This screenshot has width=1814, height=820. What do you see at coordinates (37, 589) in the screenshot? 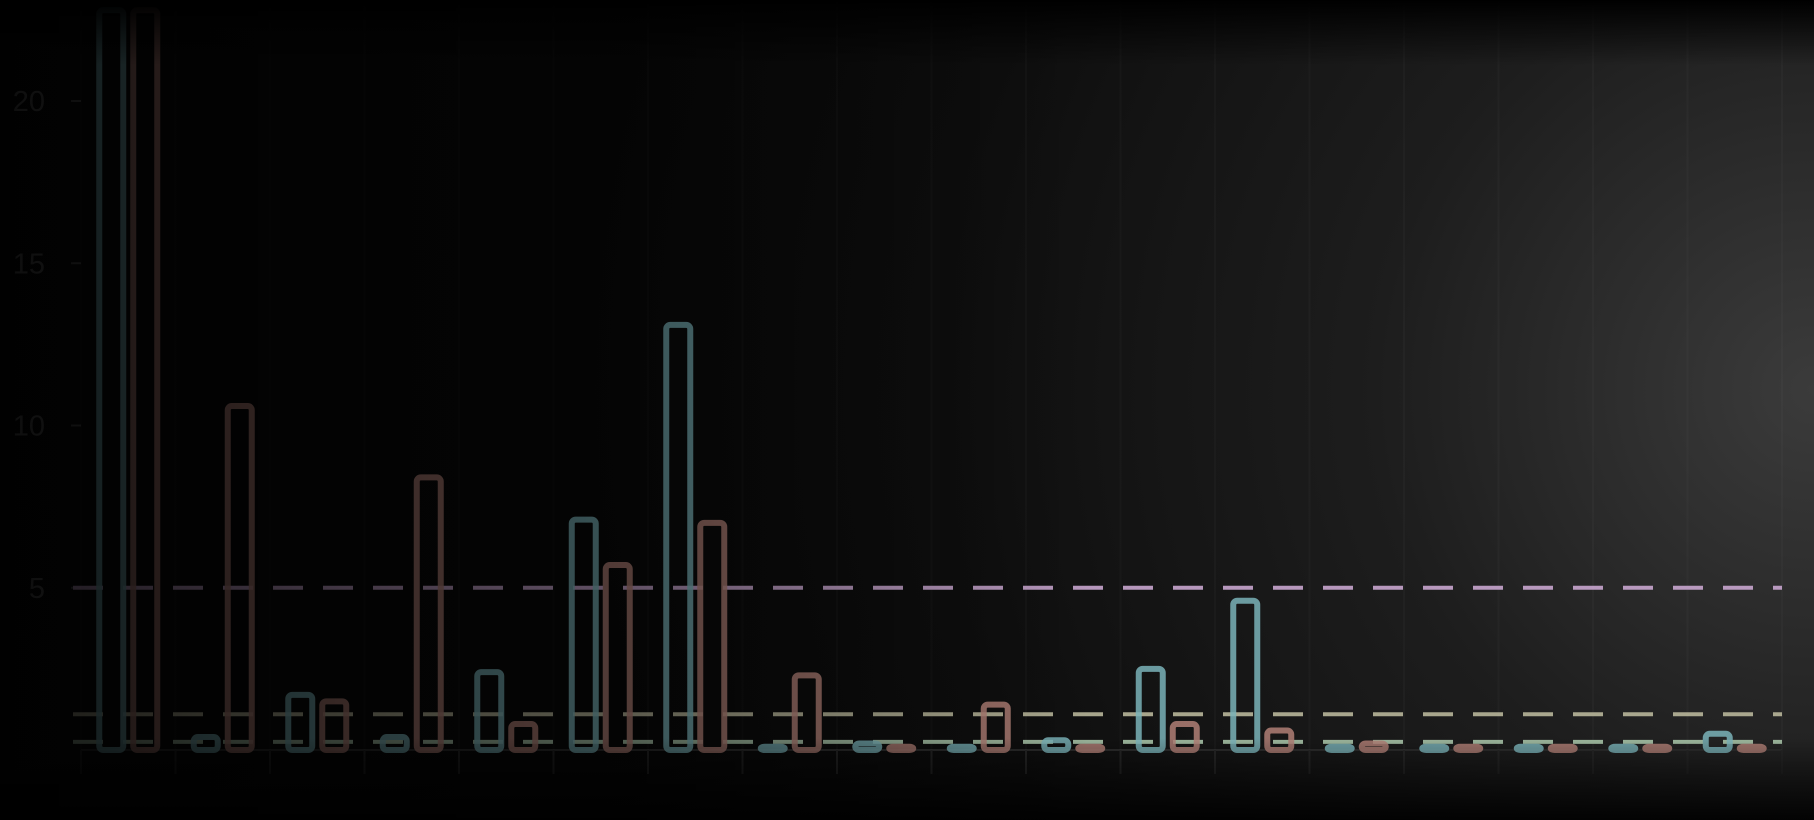
I see `y-tick-label: 5` at bounding box center [37, 589].